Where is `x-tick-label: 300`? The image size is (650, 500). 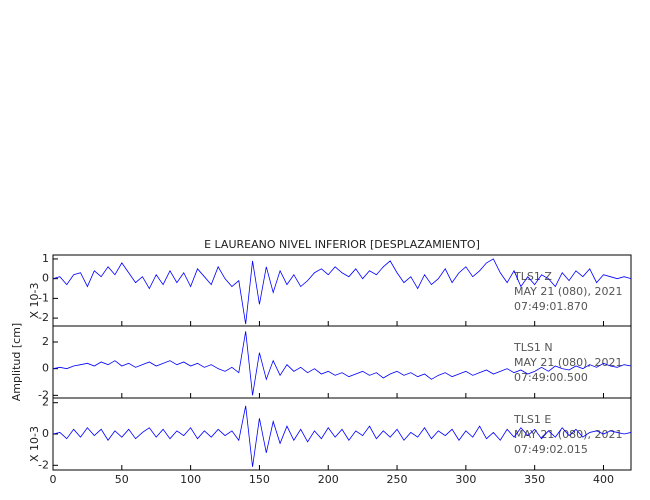
x-tick-label: 300 is located at coordinates (465, 479).